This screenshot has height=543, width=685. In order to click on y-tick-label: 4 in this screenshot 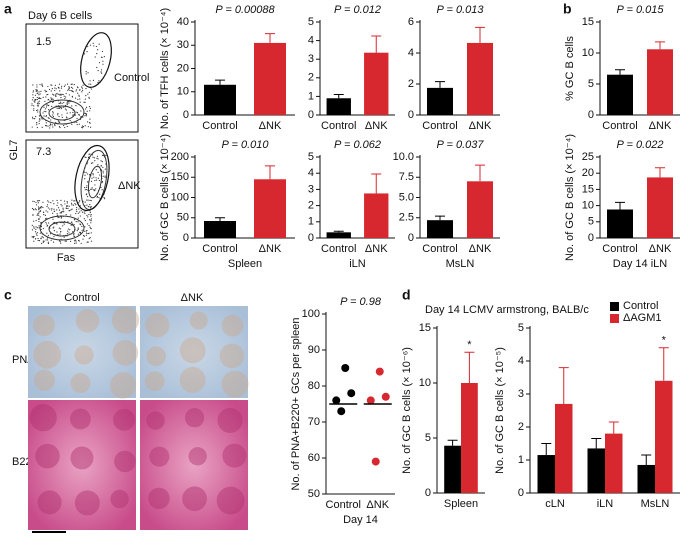, I will do `click(521, 361)`.